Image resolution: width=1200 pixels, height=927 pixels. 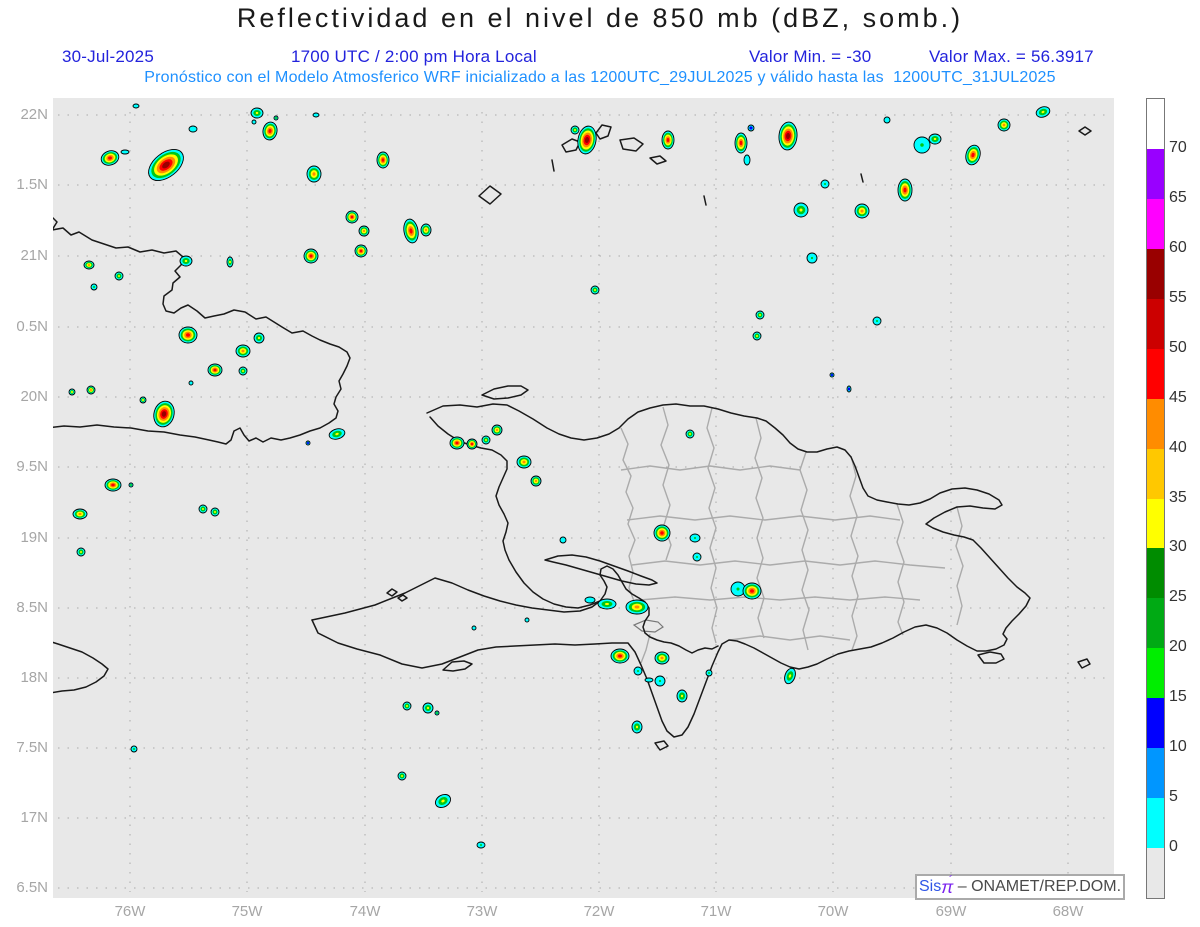 I want to click on colorbar-tick-label: 55, so click(x=1178, y=297).